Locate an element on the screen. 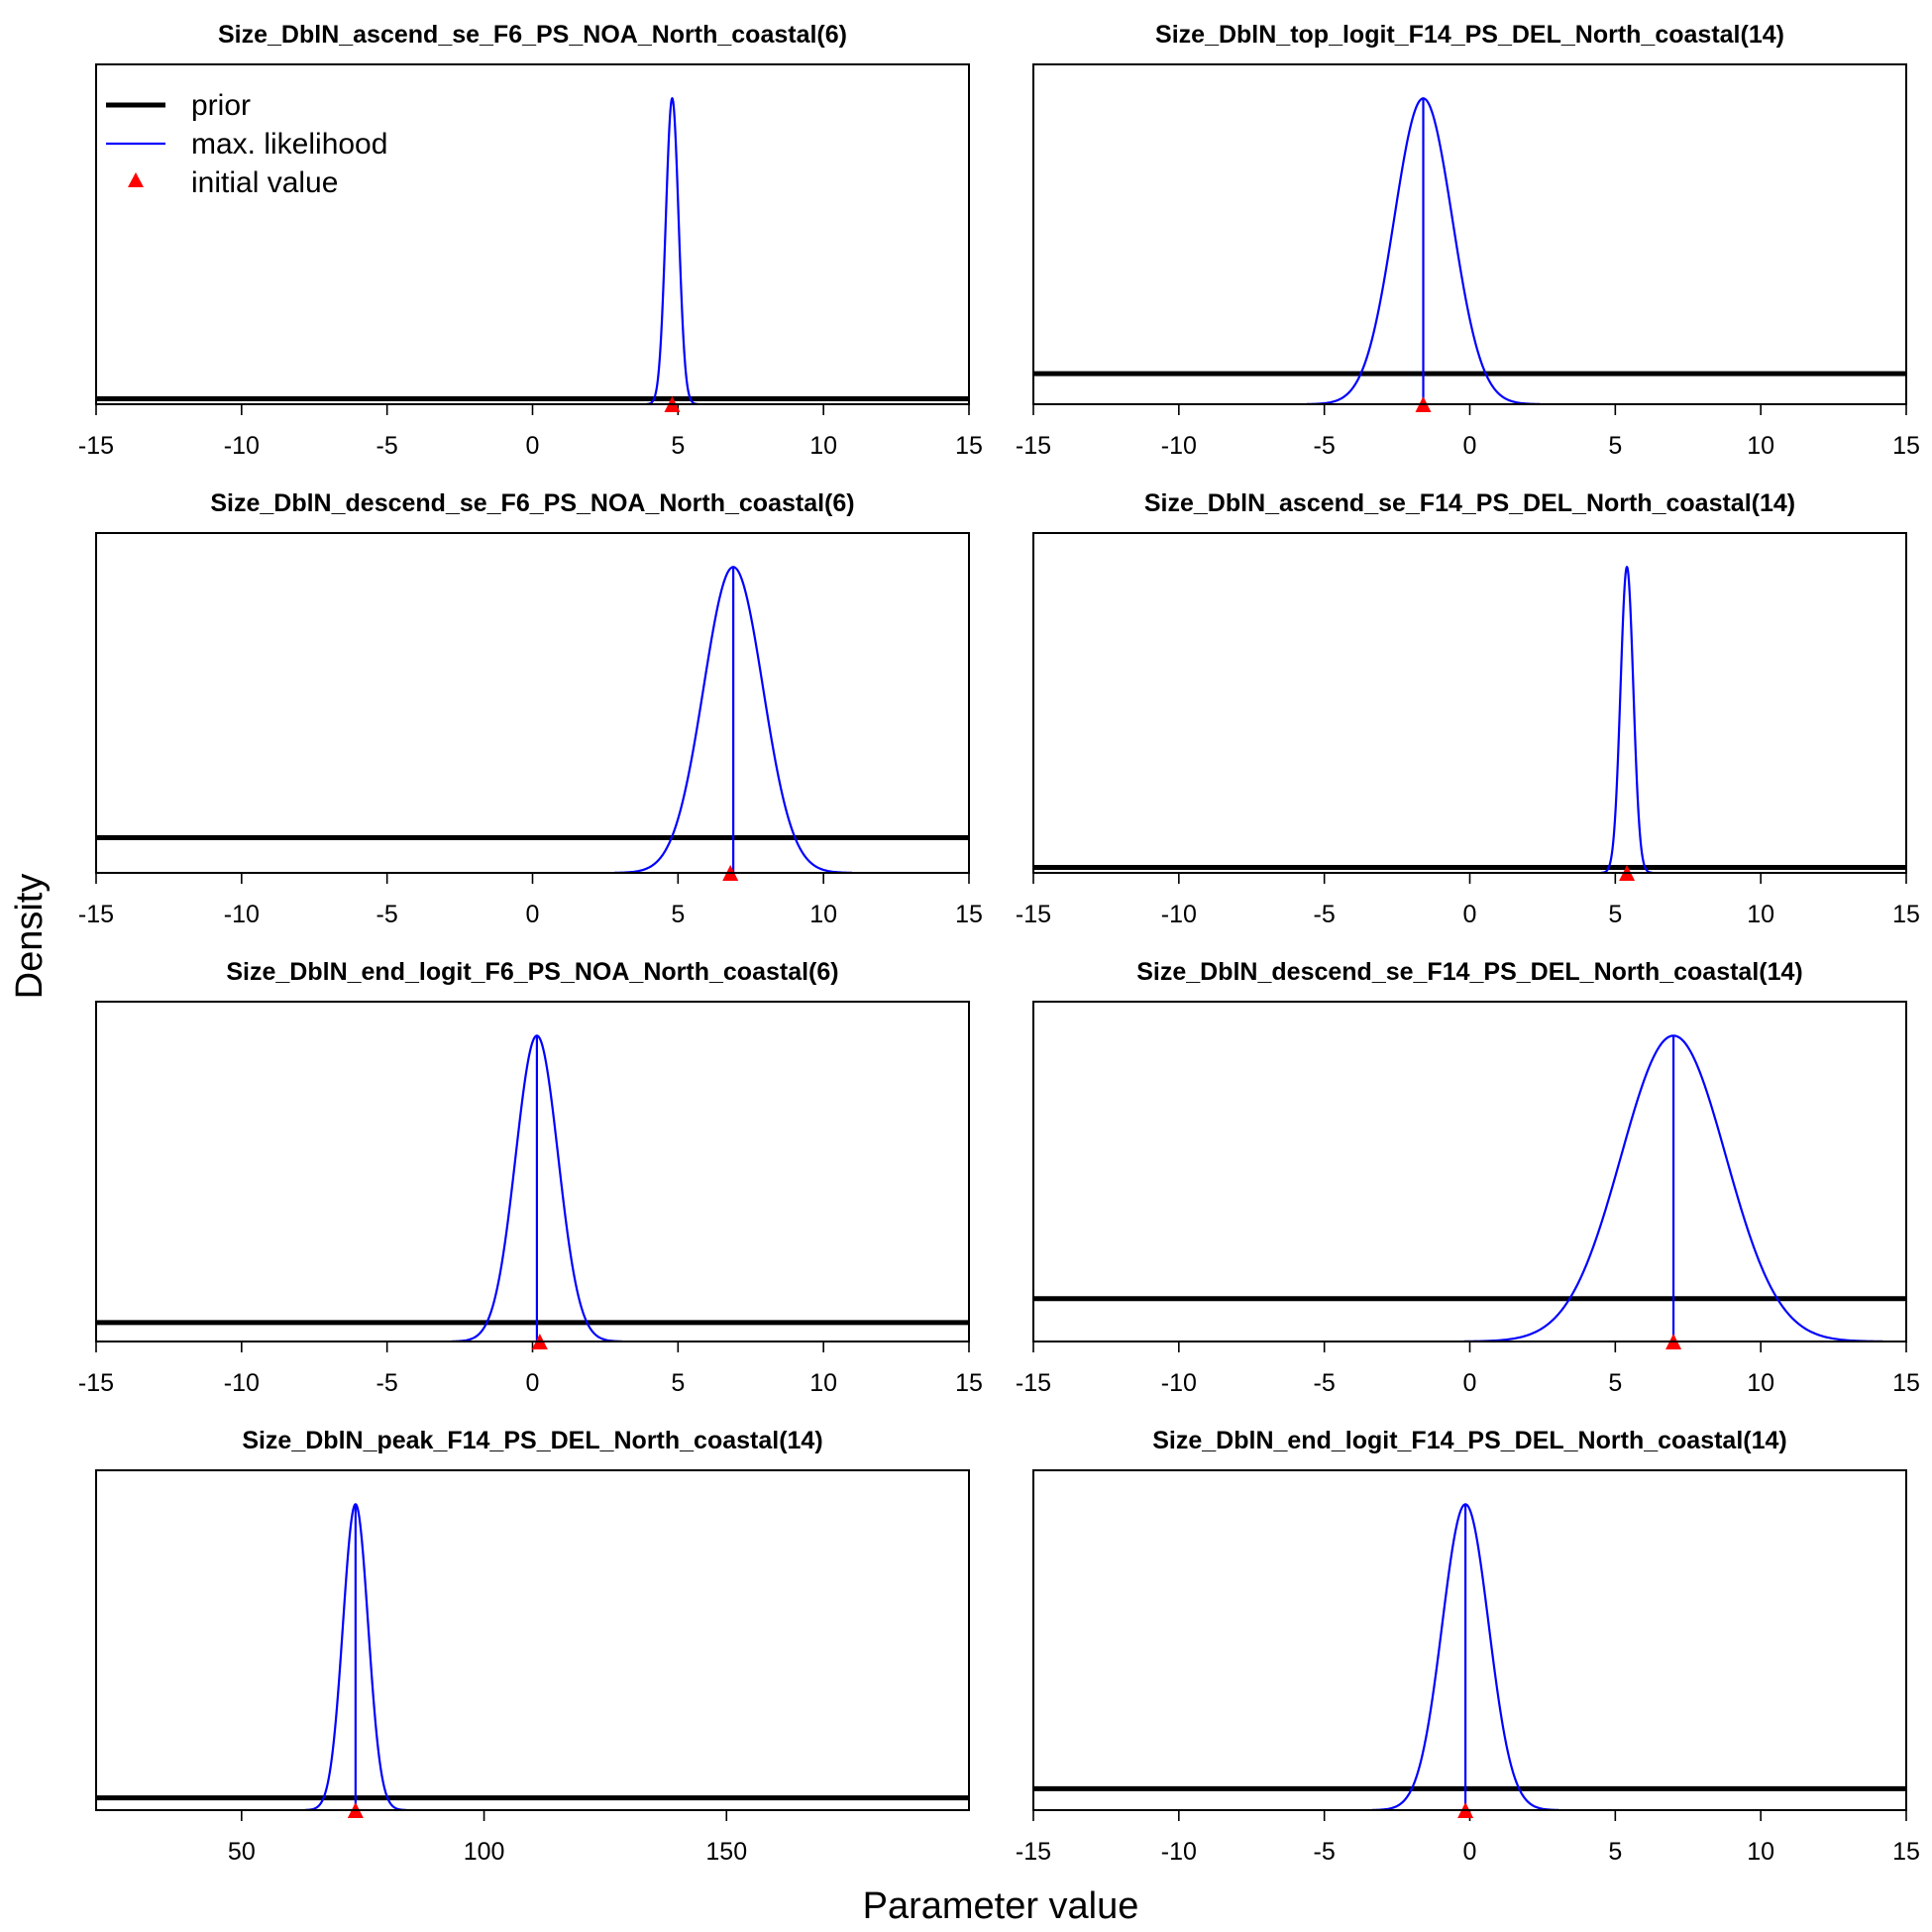  x-tick-label: 50 is located at coordinates (242, 1852).